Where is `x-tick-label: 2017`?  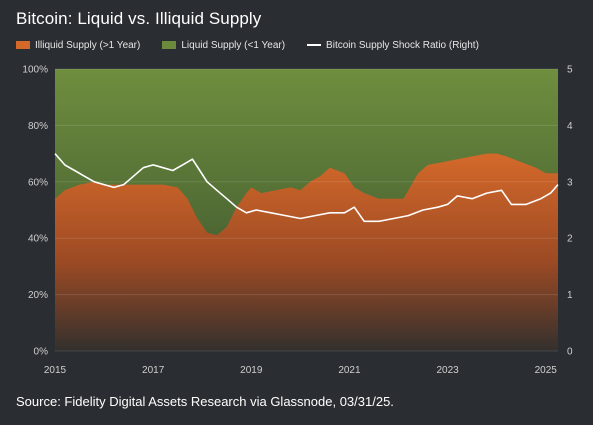
x-tick-label: 2017 is located at coordinates (153, 370).